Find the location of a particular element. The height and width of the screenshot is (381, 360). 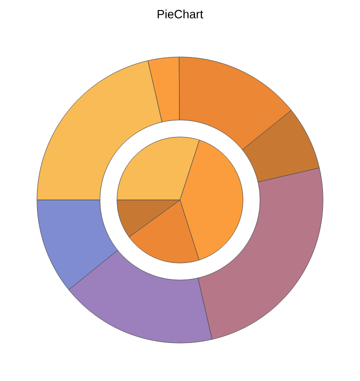

chart-title: PieChart is located at coordinates (181, 14).